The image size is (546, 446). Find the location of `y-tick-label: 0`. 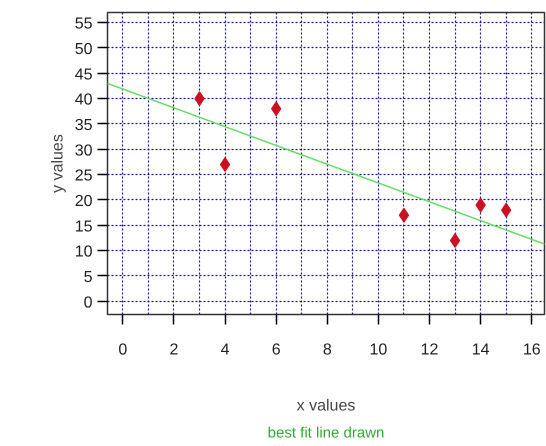

y-tick-label: 0 is located at coordinates (88, 303).